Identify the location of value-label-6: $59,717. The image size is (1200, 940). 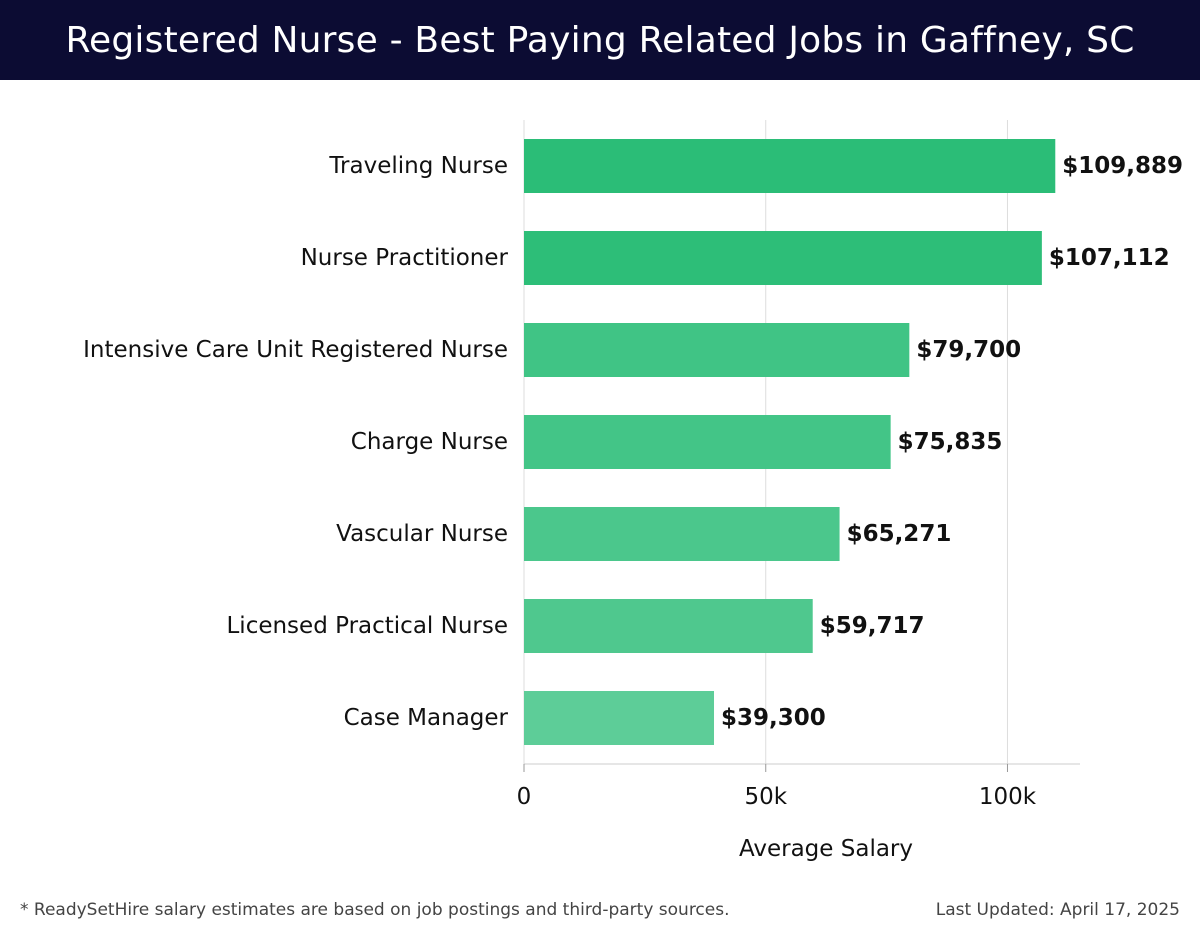
(872, 626).